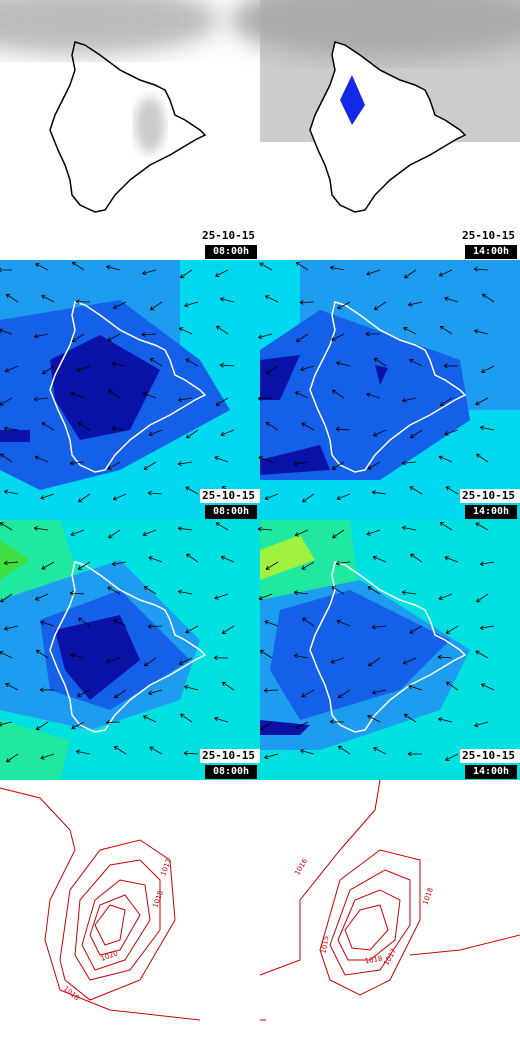  Describe the element at coordinates (375, 114) in the screenshot. I see `cloud-map-right` at that location.